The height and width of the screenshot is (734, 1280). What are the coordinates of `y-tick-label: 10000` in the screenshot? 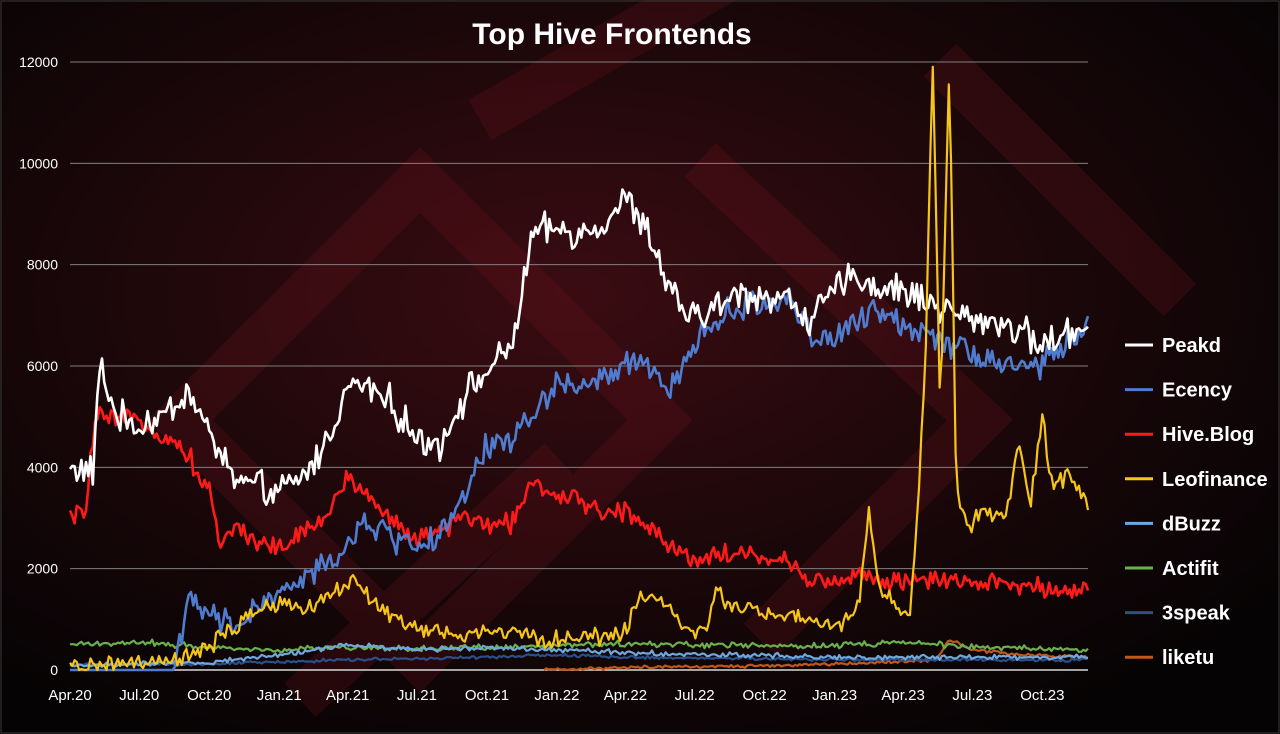 It's located at (38, 163).